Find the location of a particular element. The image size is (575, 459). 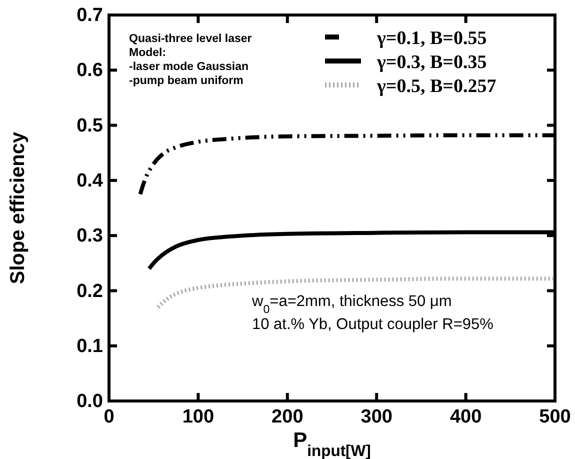

annotation: w$_{0}$=a=2mm, thickness 50 μm 10 at.% Yb, Output coupler R=95% is located at coordinates (372, 313).